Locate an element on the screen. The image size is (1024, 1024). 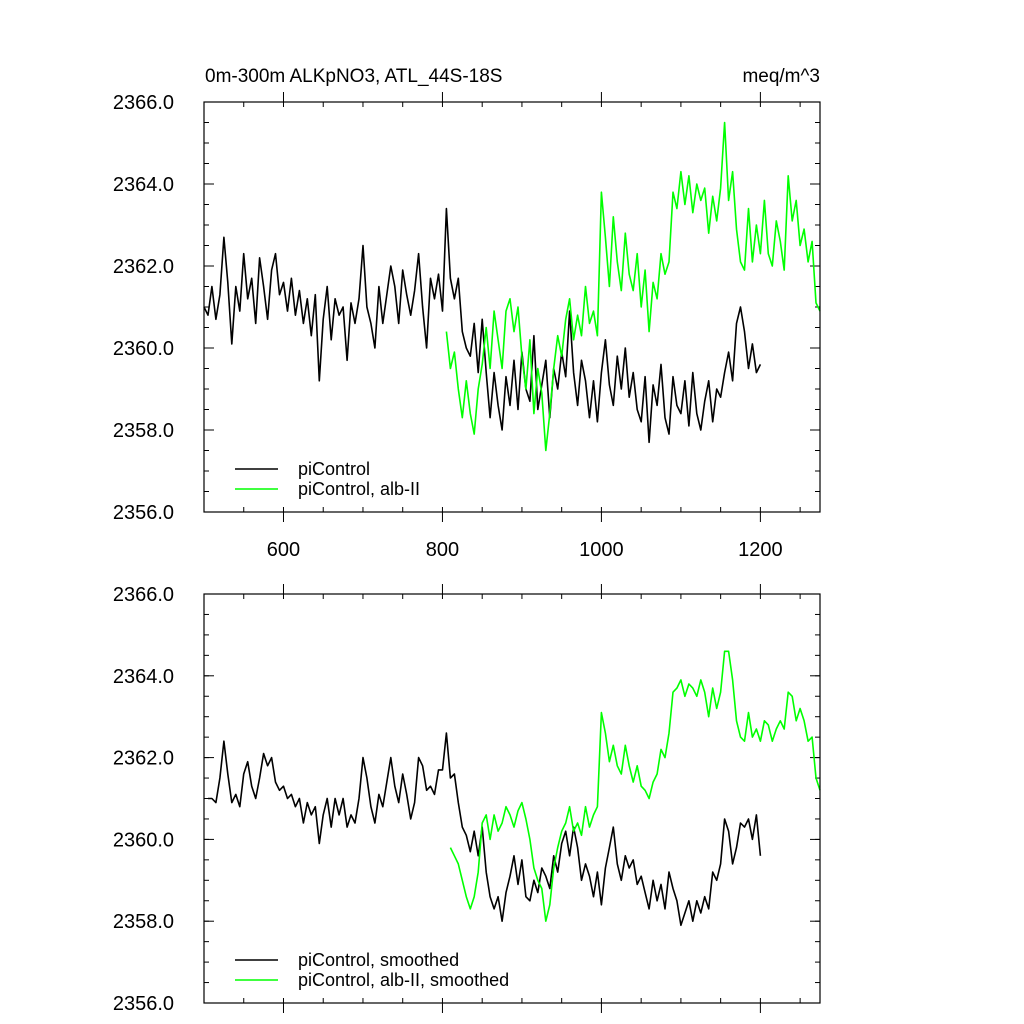
top-x-tick-label: 800 is located at coordinates (442, 550).